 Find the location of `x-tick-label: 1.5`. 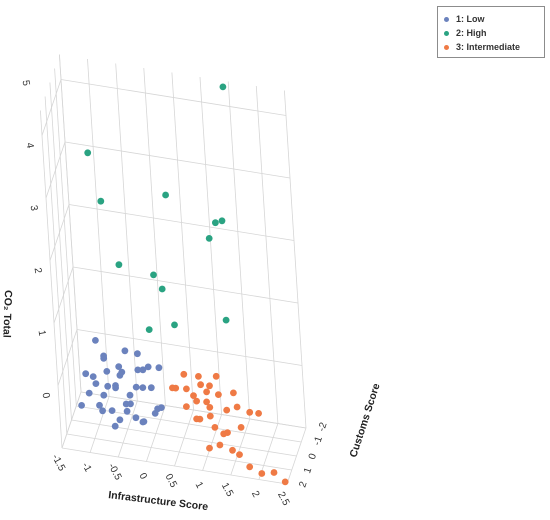

x-tick-label: 1.5 is located at coordinates (227, 490).